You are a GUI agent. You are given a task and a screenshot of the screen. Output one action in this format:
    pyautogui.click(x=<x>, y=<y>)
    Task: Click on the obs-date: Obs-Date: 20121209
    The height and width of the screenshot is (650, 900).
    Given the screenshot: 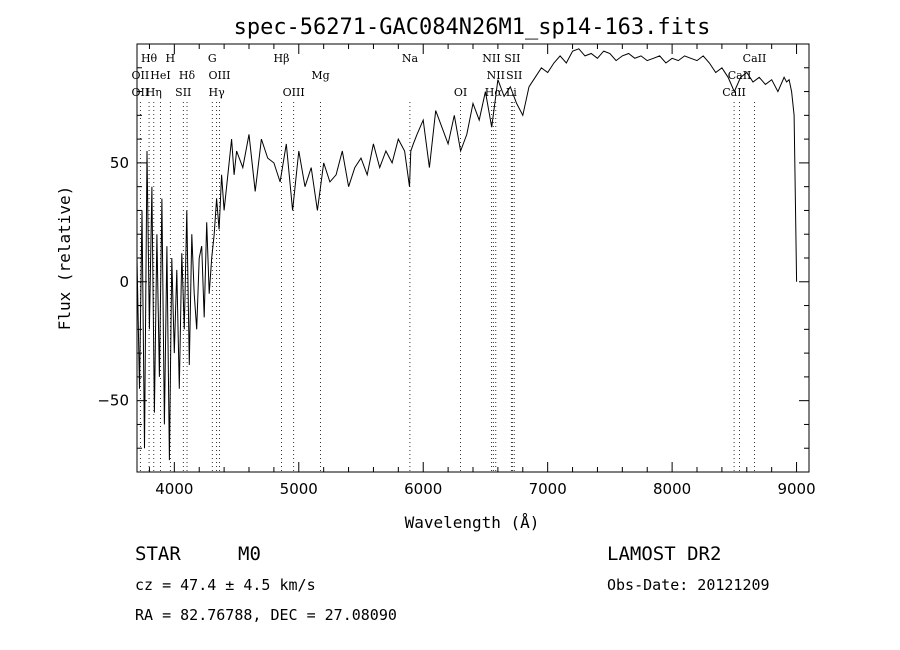 What is the action you would take?
    pyautogui.click(x=688, y=585)
    